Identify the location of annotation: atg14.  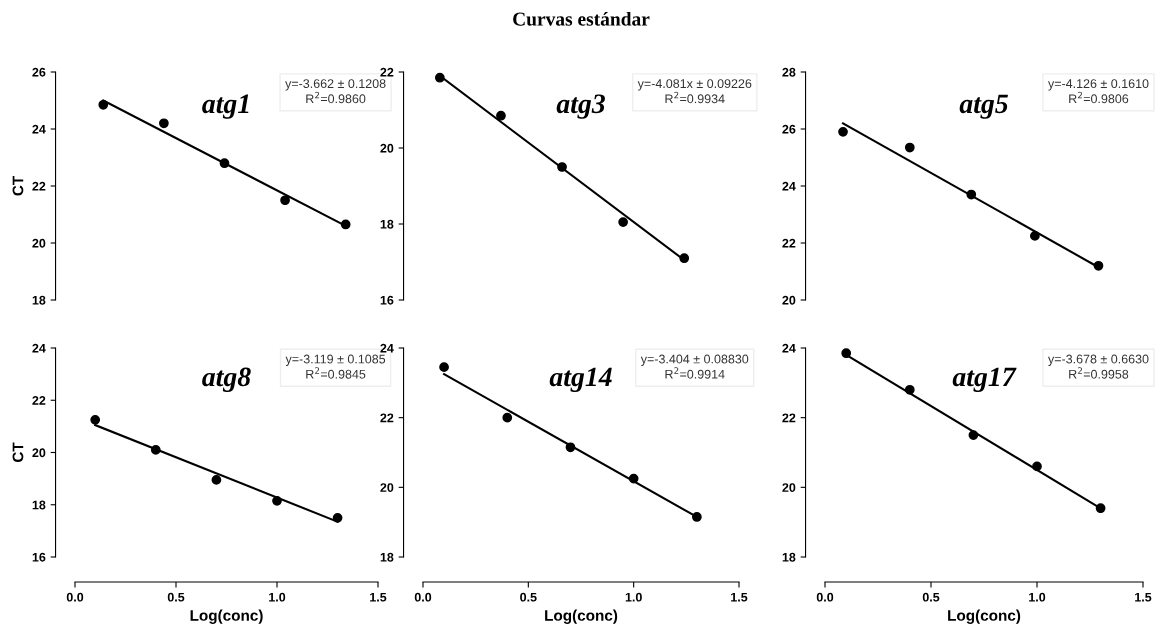
(580, 379).